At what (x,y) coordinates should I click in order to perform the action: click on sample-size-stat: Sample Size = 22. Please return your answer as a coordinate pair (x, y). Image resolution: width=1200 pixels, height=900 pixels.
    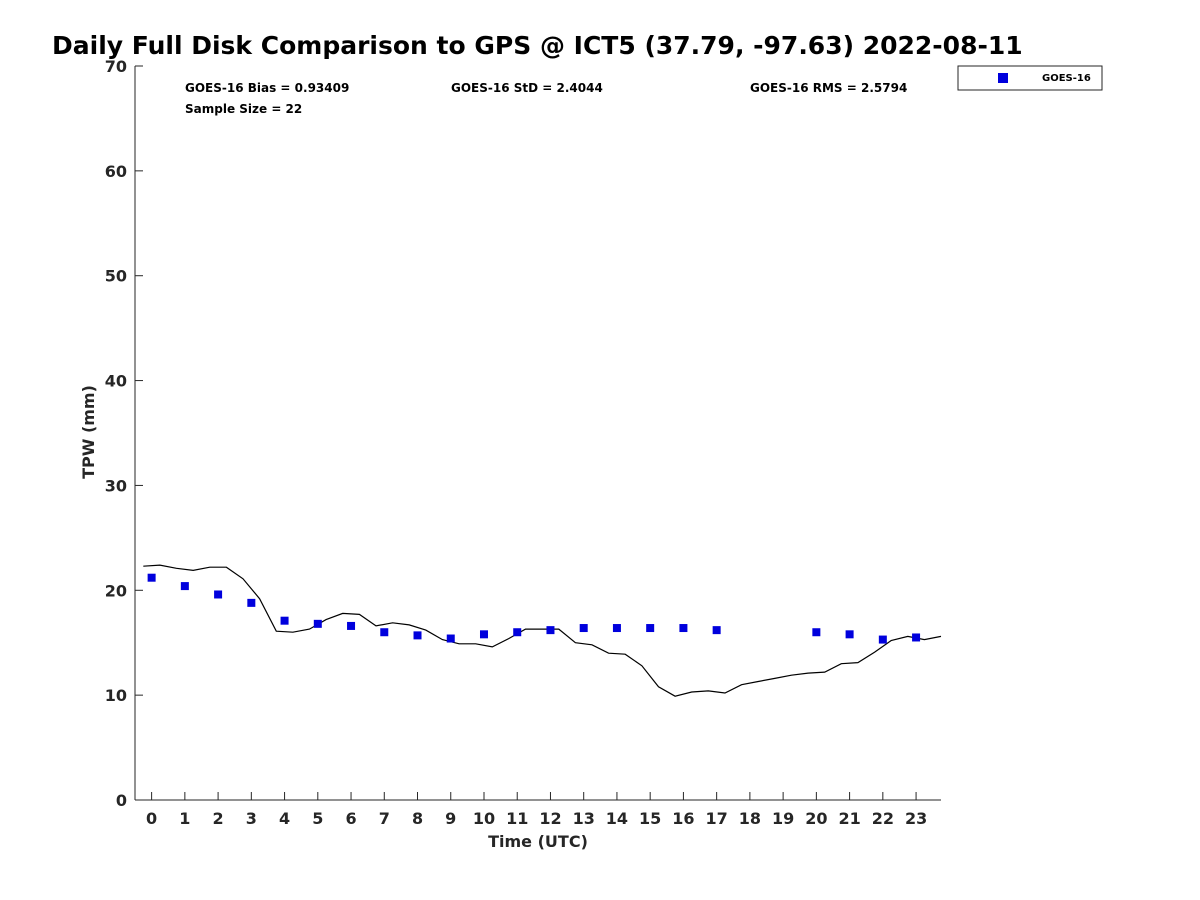
    Looking at the image, I should click on (243, 109).